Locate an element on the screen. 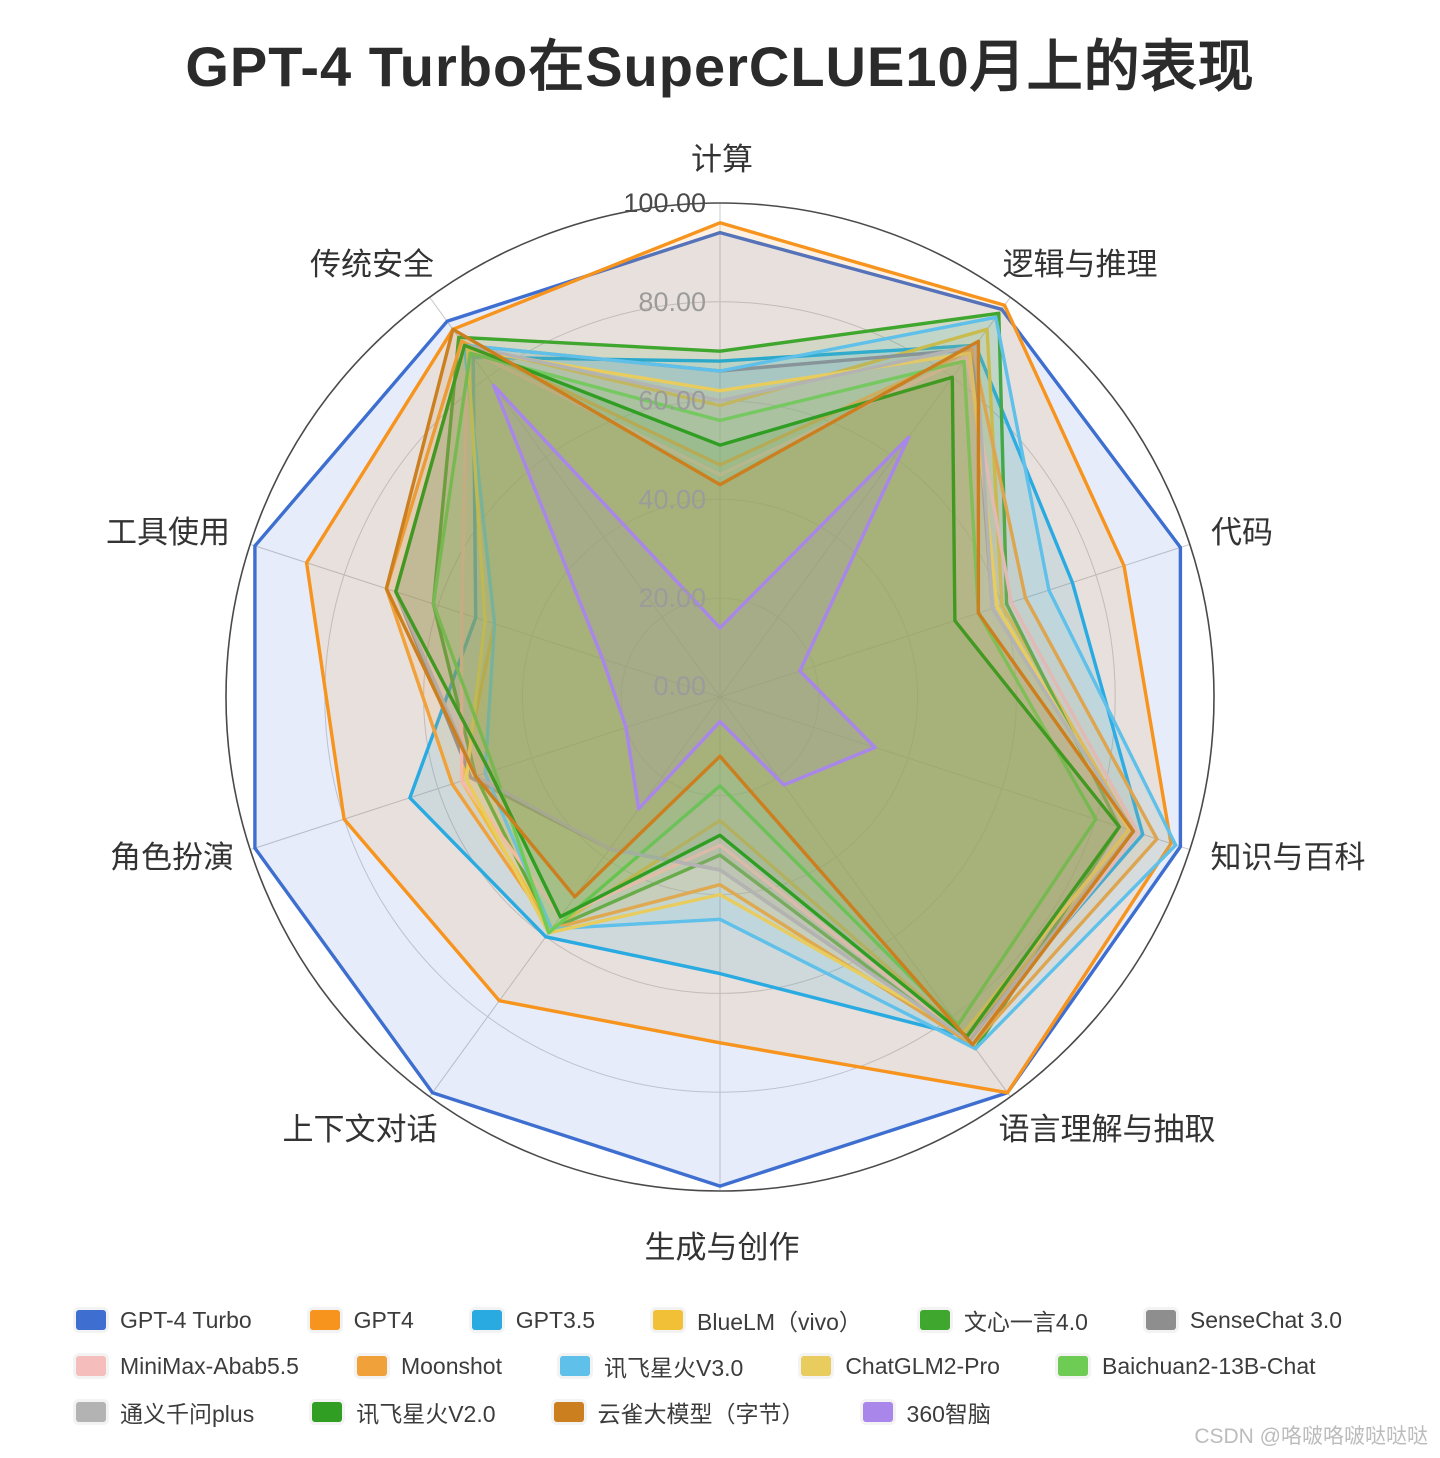 Image resolution: width=1440 pixels, height=1458 pixels. legend-label: 讯飞星火V3.0 is located at coordinates (673, 1368).